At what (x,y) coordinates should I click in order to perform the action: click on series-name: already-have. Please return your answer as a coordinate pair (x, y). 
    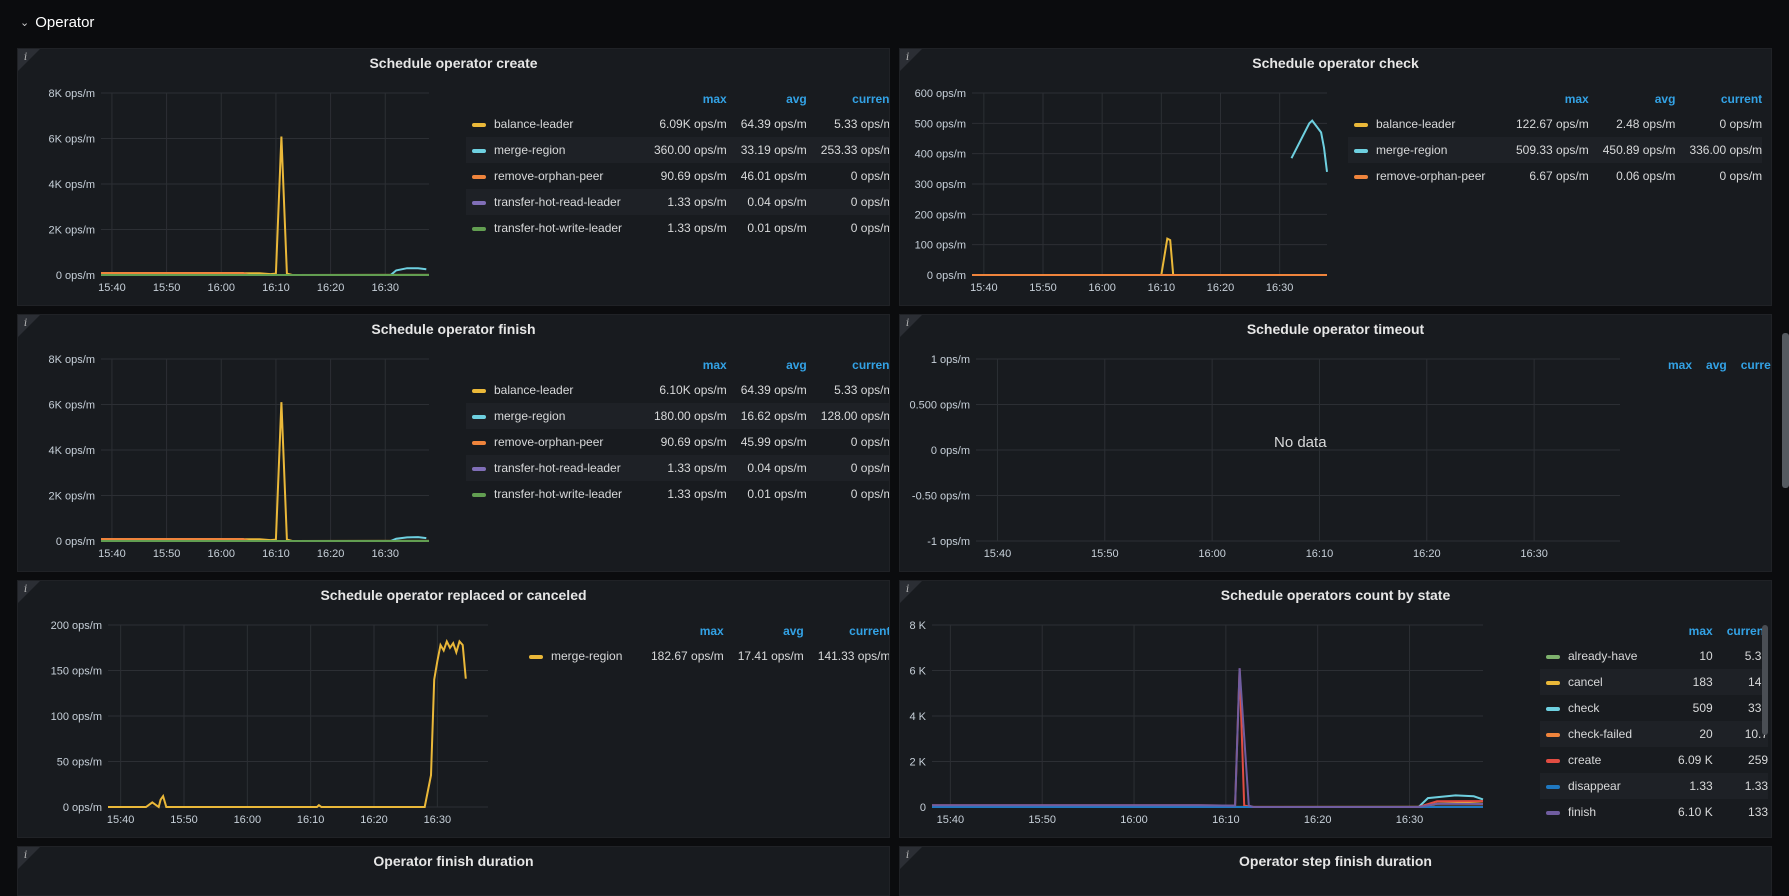
    Looking at the image, I should click on (1602, 656).